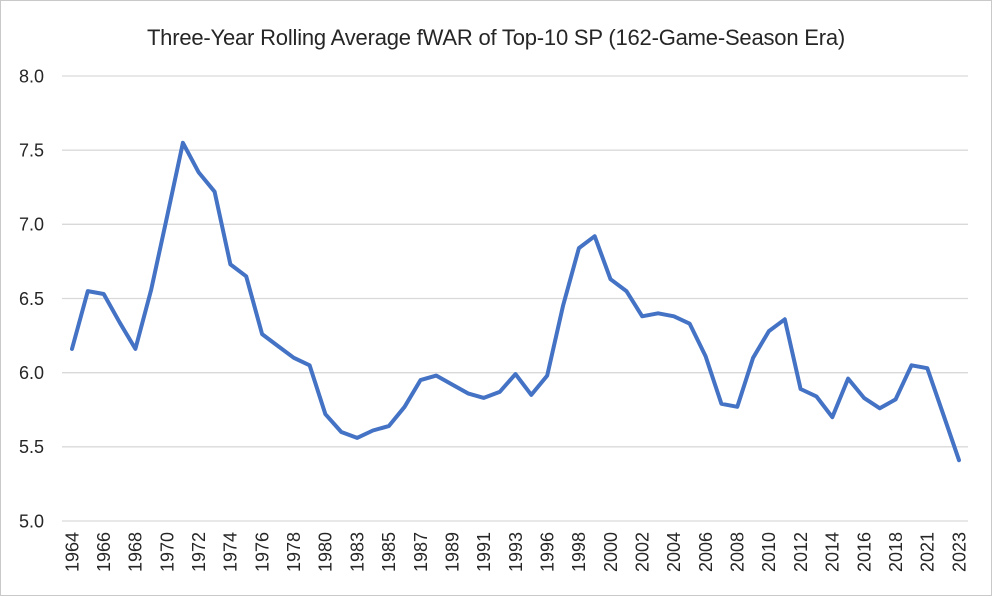  I want to click on x-axis-tick-label: 1980, so click(326, 552).